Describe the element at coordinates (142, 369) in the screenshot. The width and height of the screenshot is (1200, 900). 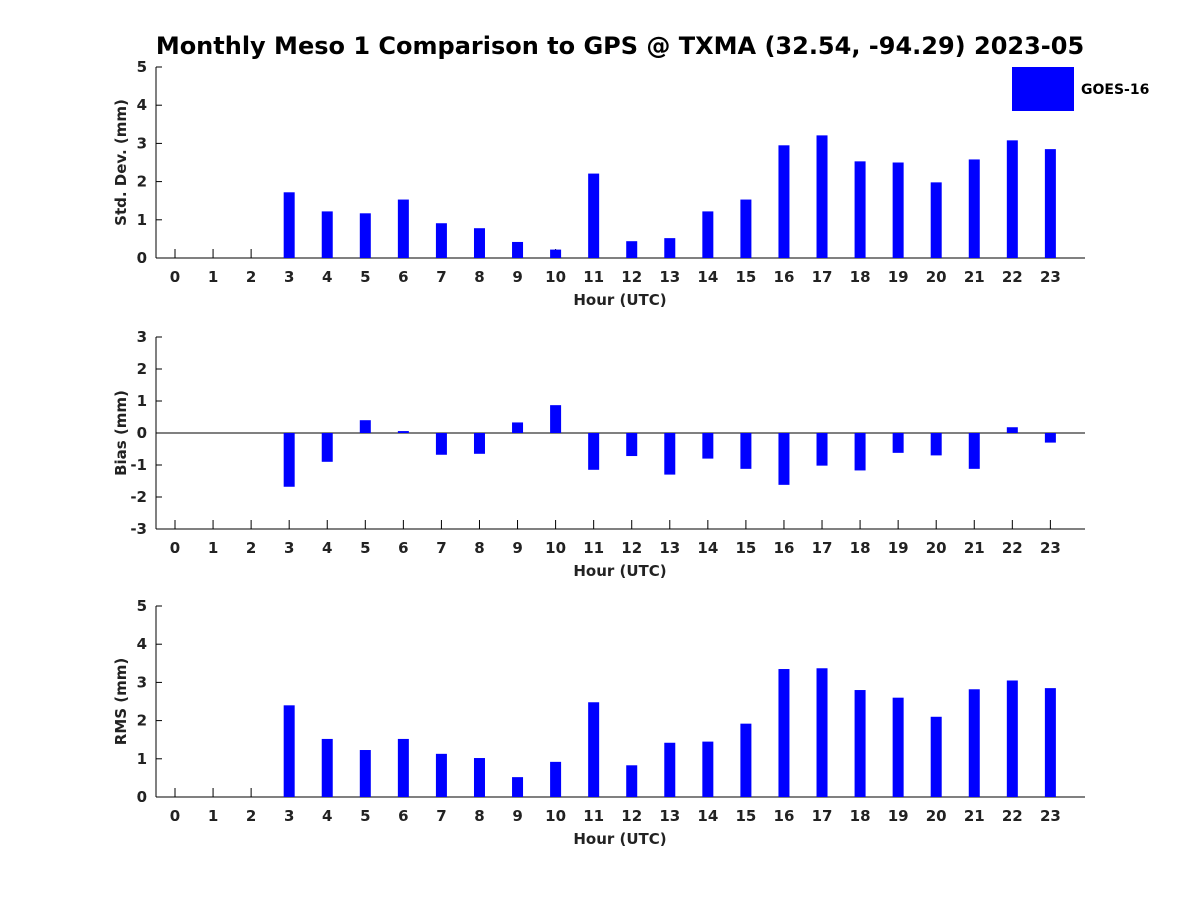
I see `y-tick-label: 2` at that location.